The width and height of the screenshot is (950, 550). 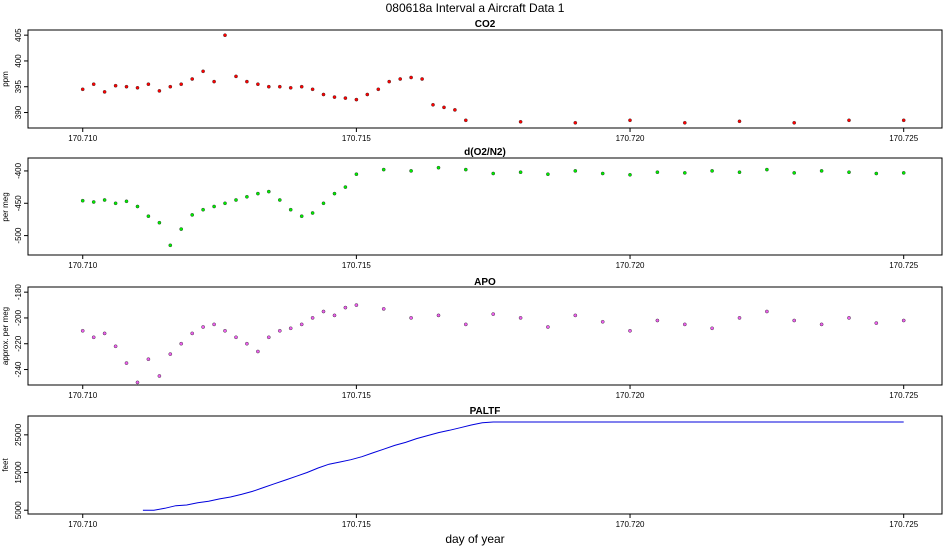 What do you see at coordinates (485, 411) in the screenshot?
I see `panel-title: PALTF` at bounding box center [485, 411].